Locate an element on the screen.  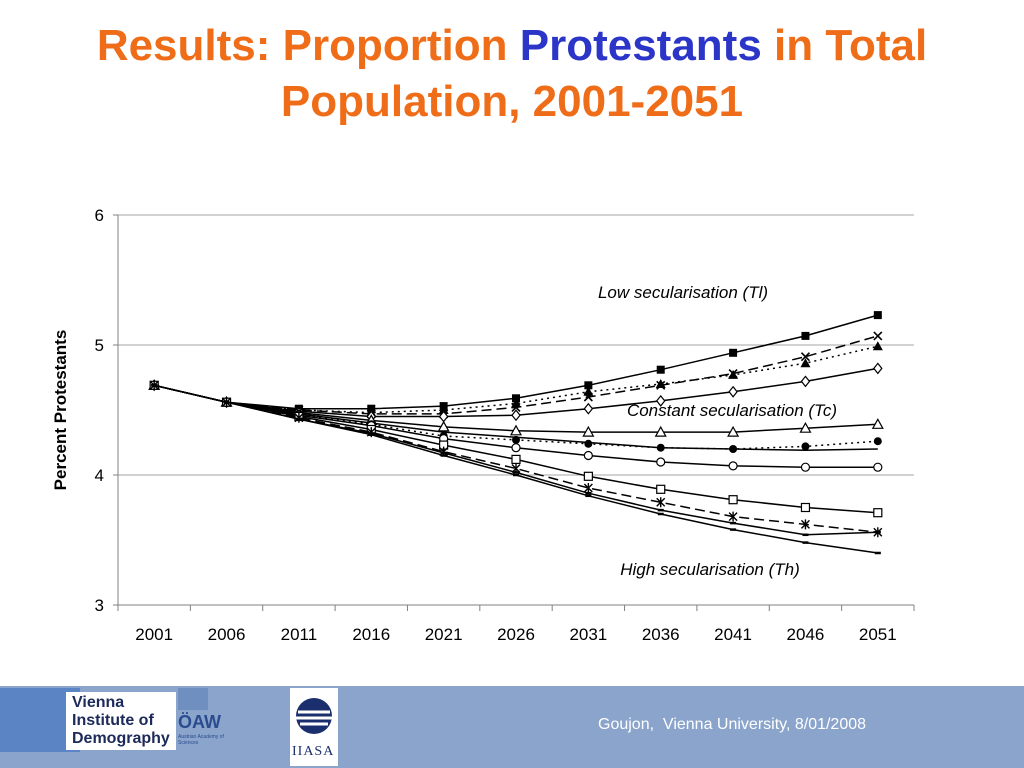
logo-text: Vienna Institute of Demography is located at coordinates (121, 721).